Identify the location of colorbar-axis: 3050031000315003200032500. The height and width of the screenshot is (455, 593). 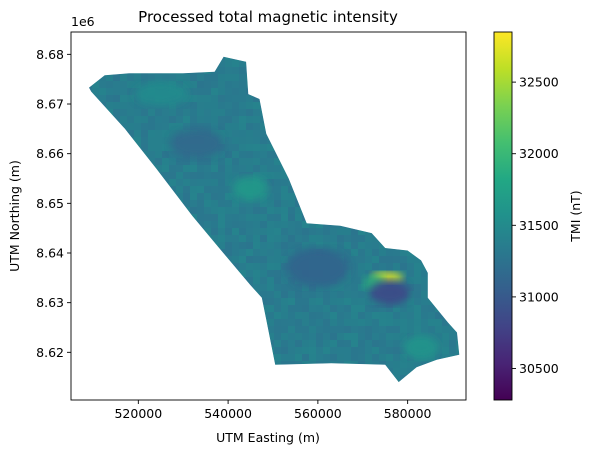
(535, 225).